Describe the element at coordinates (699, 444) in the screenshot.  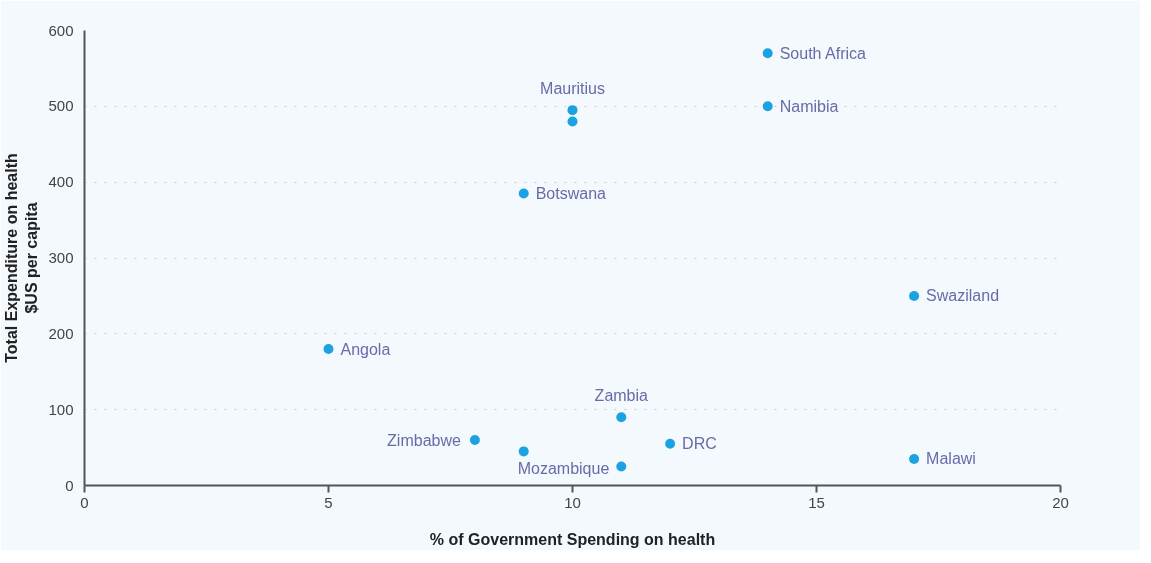
I see `annotation: DRC` at that location.